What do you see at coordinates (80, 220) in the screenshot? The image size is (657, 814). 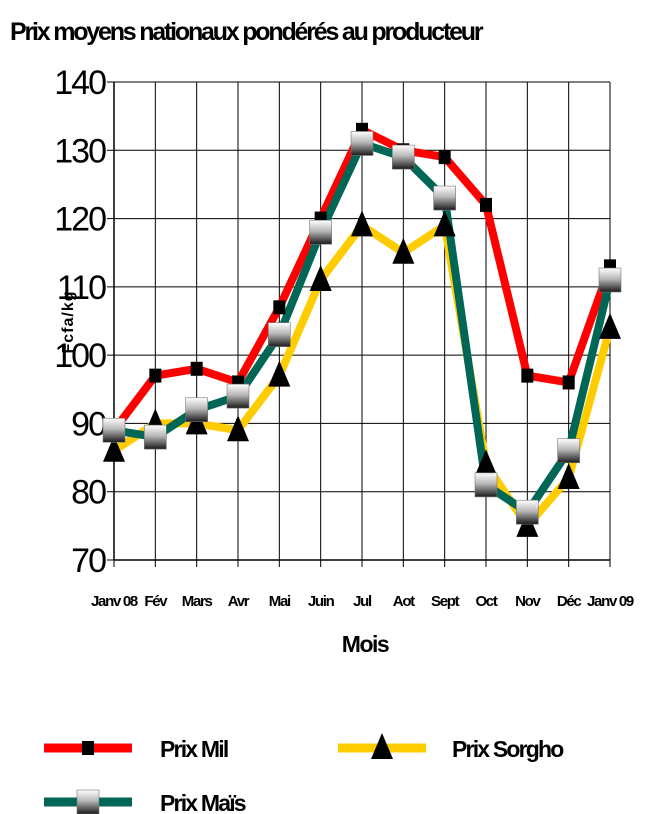 I see `y-tick-label: 120` at bounding box center [80, 220].